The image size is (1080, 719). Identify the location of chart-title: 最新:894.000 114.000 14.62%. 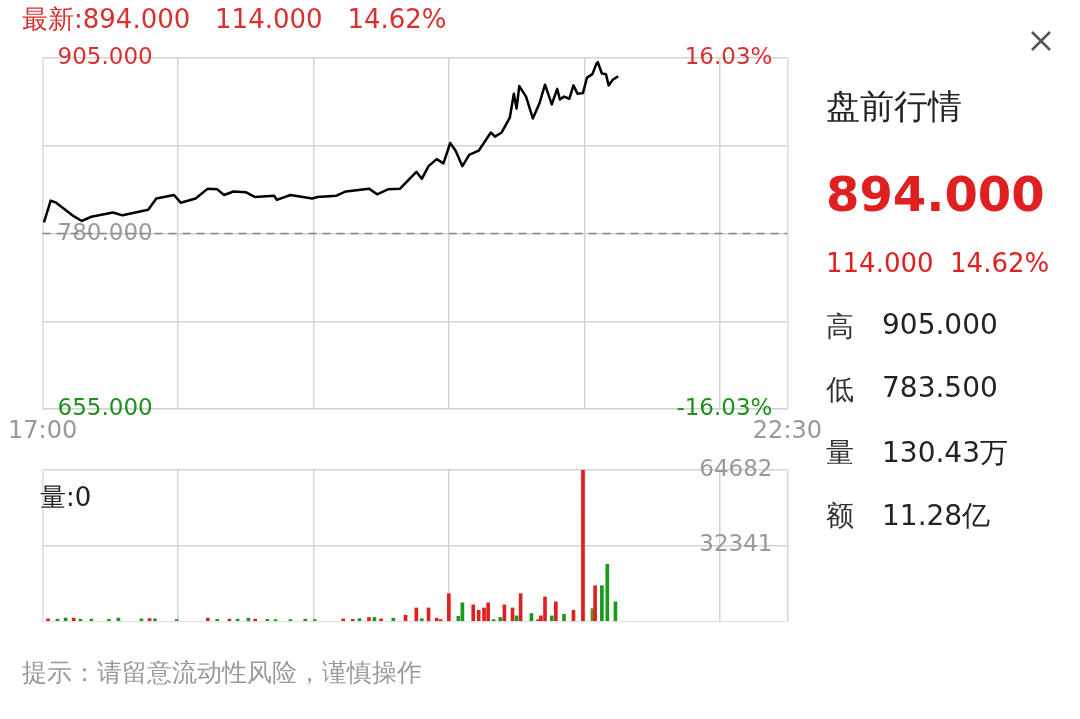
(234, 19).